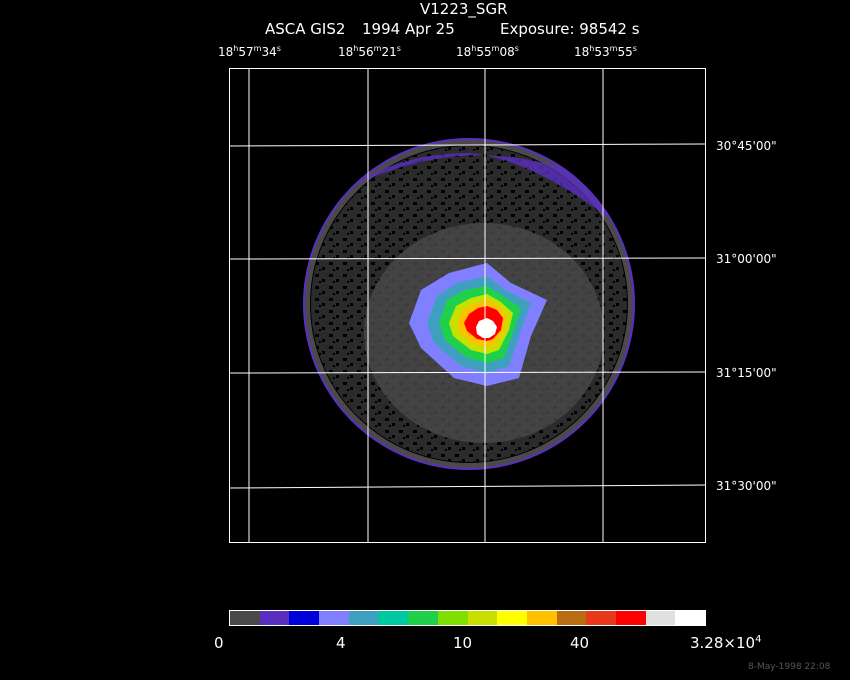  Describe the element at coordinates (746, 146) in the screenshot. I see `dec-tick-label: 30°45'00"` at that location.